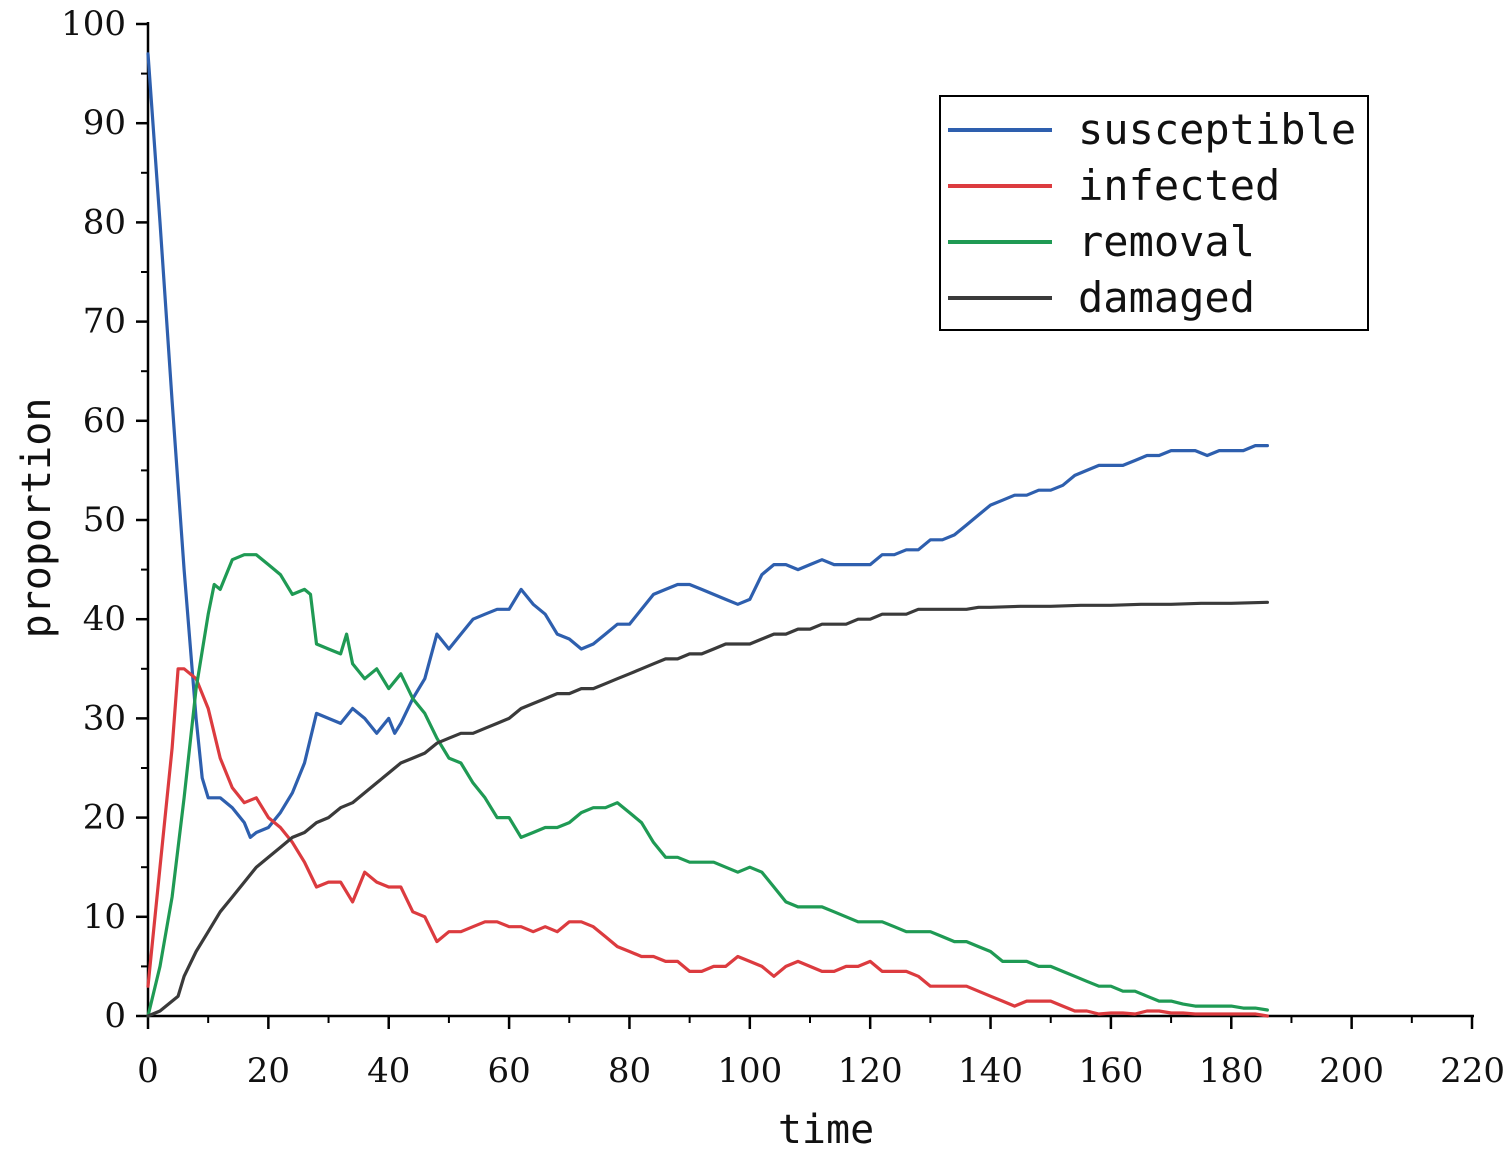 Image resolution: width=1508 pixels, height=1149 pixels. What do you see at coordinates (990, 1071) in the screenshot?
I see `x-tick-label: 140` at bounding box center [990, 1071].